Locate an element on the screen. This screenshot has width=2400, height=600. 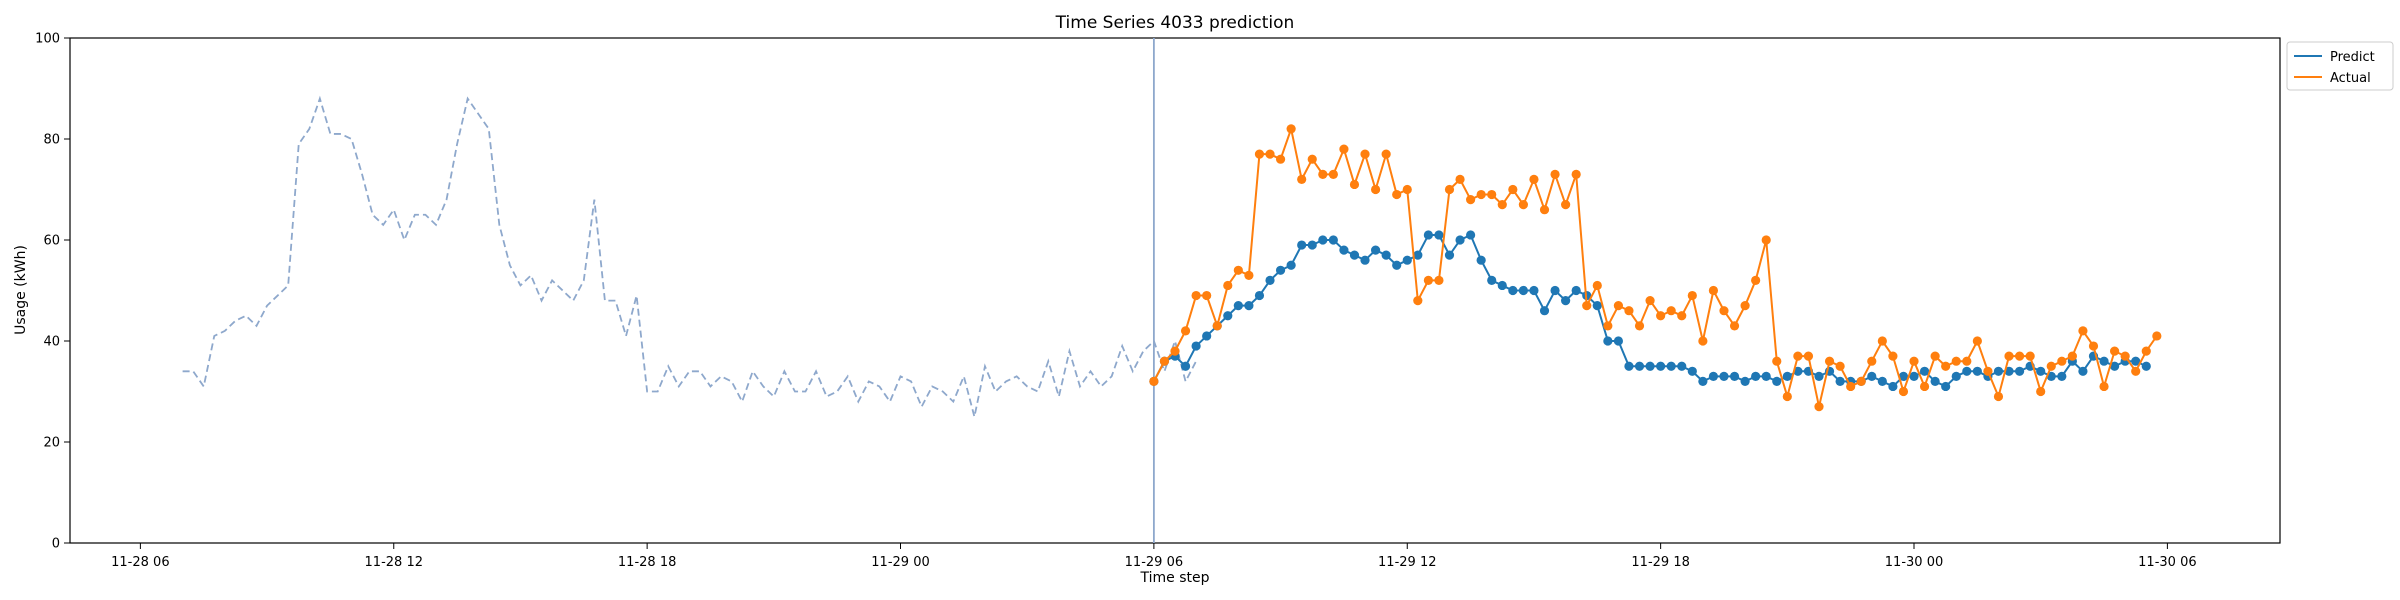
chart-title: Time Series 4033 prediction is located at coordinates (1175, 23).